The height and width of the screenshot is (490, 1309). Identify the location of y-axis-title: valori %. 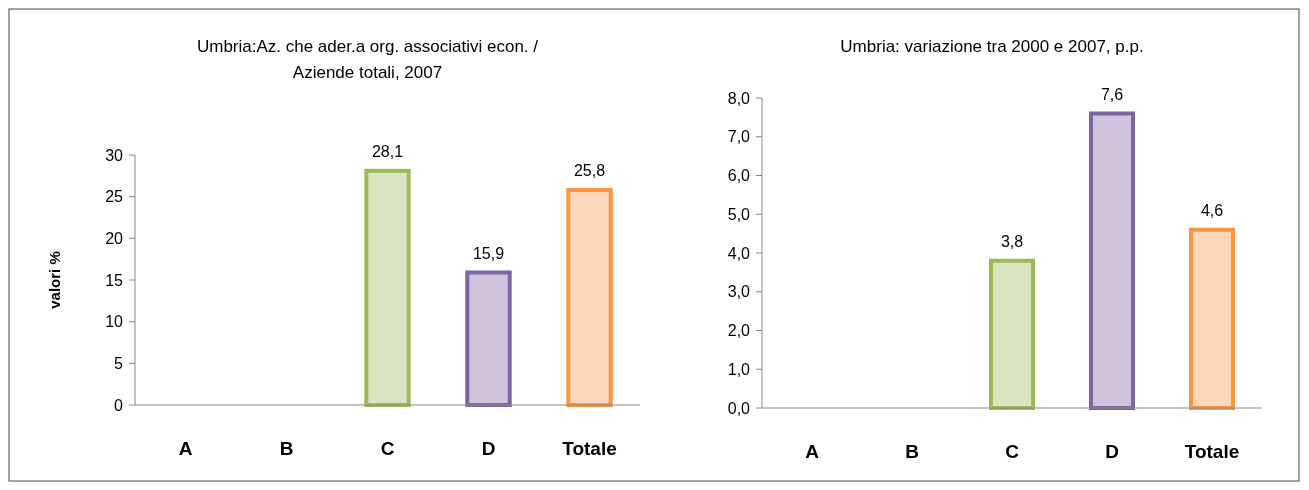
(54, 280).